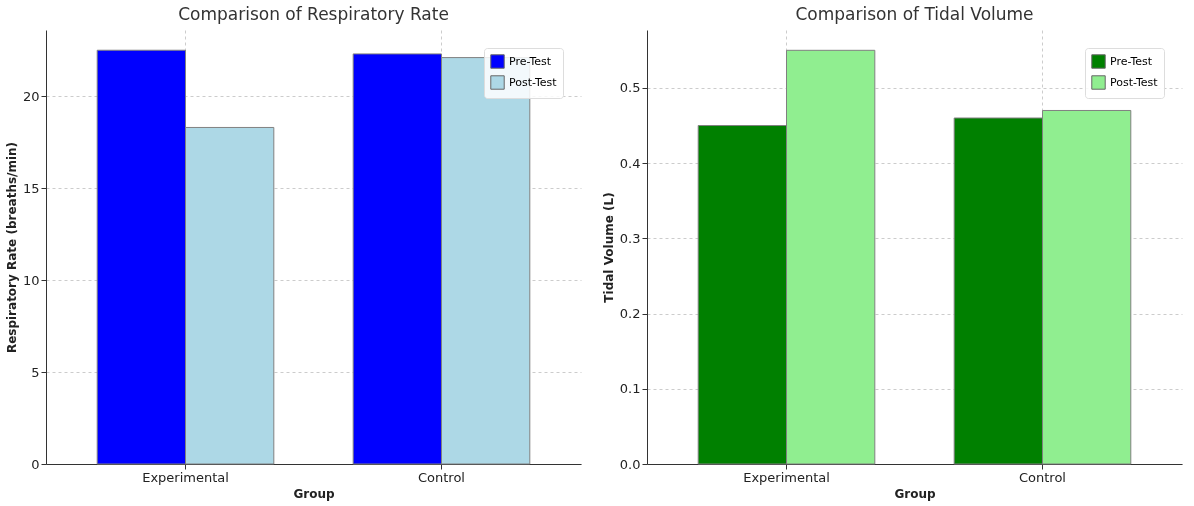 Image resolution: width=1194 pixels, height=506 pixels. What do you see at coordinates (35, 464) in the screenshot?
I see `y-tick-label: 0` at bounding box center [35, 464].